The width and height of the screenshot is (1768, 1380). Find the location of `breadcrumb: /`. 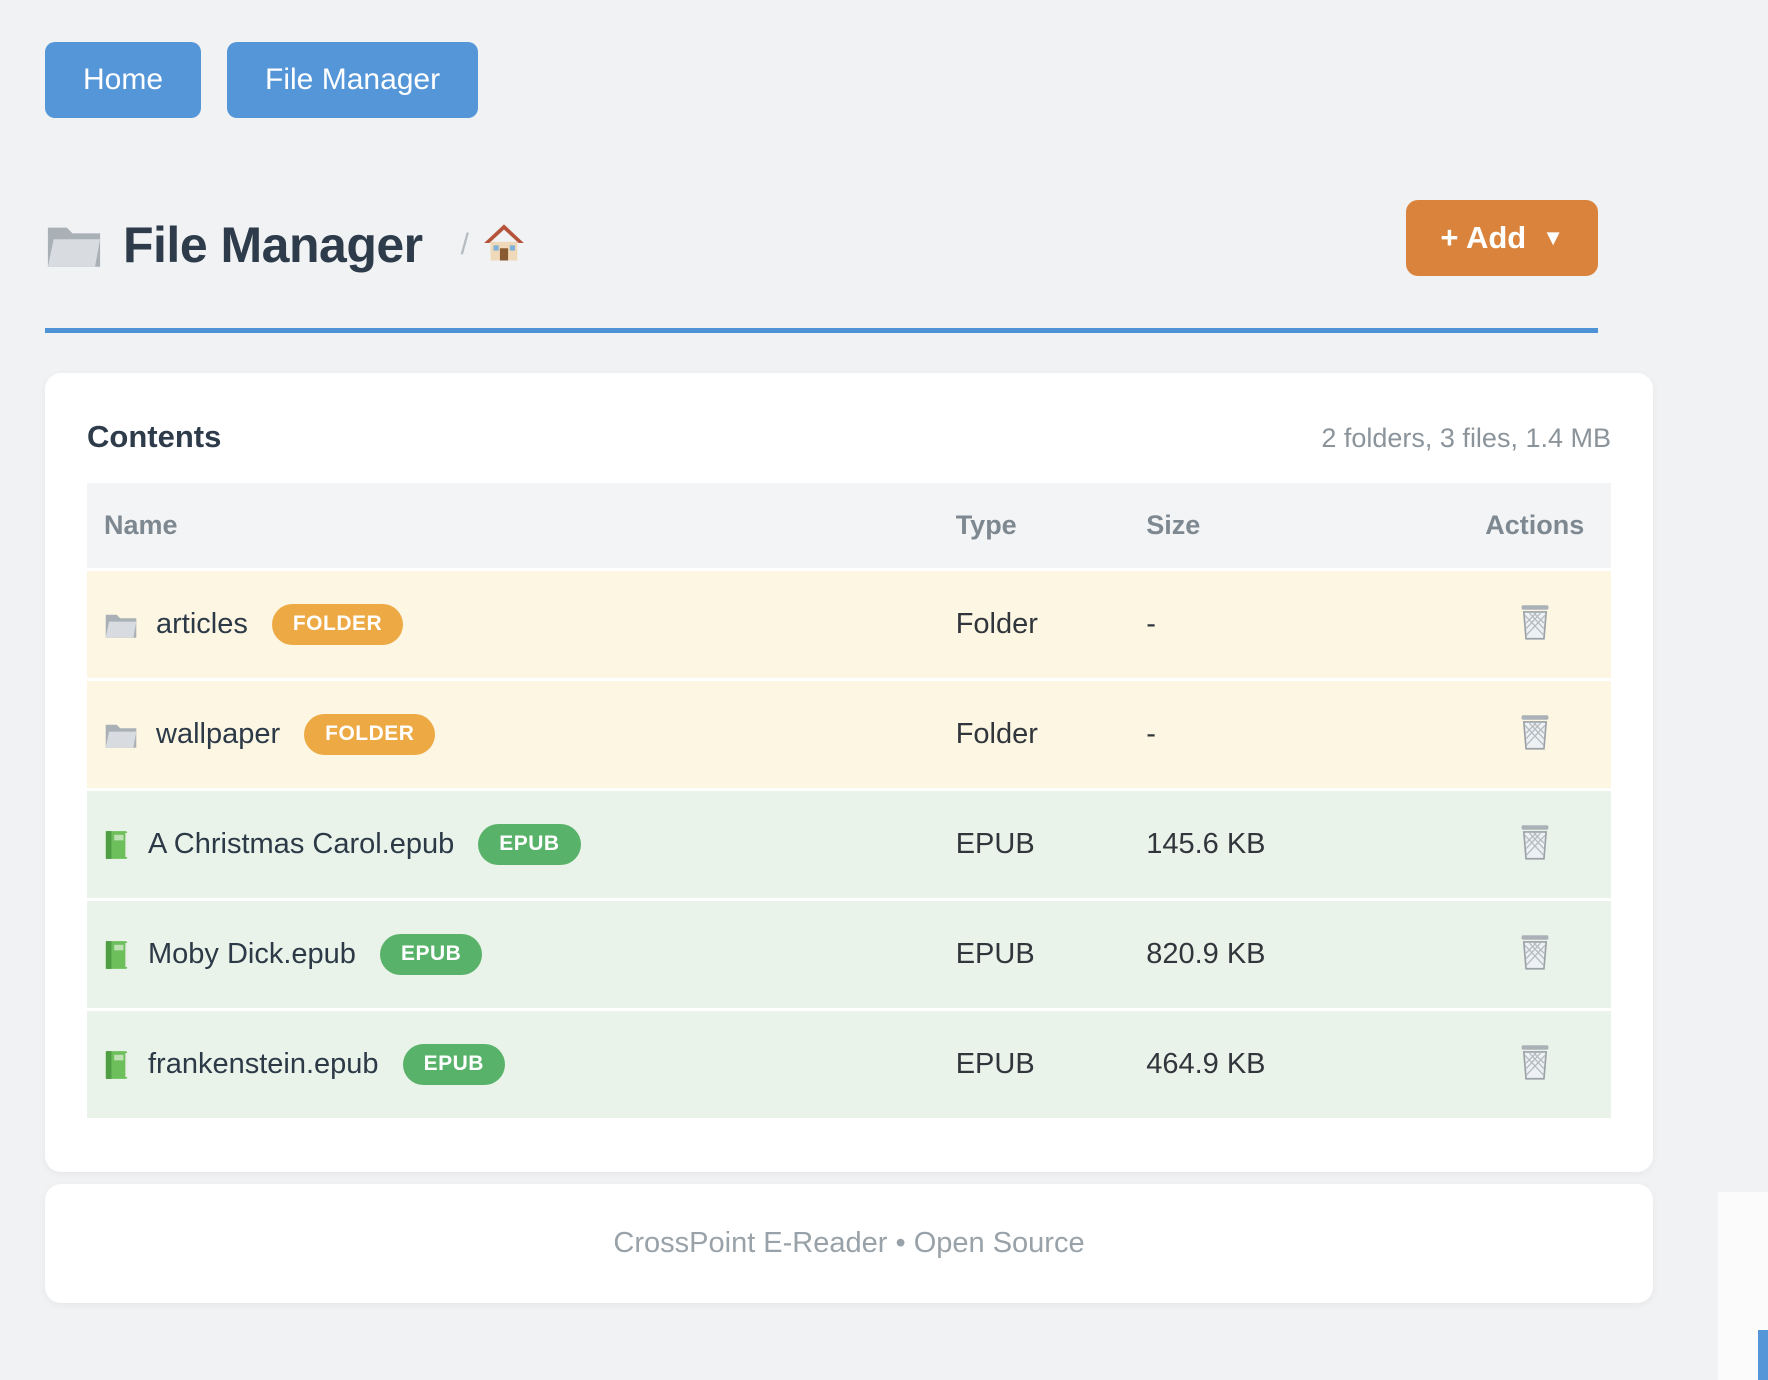

breadcrumb: / is located at coordinates (493, 245).